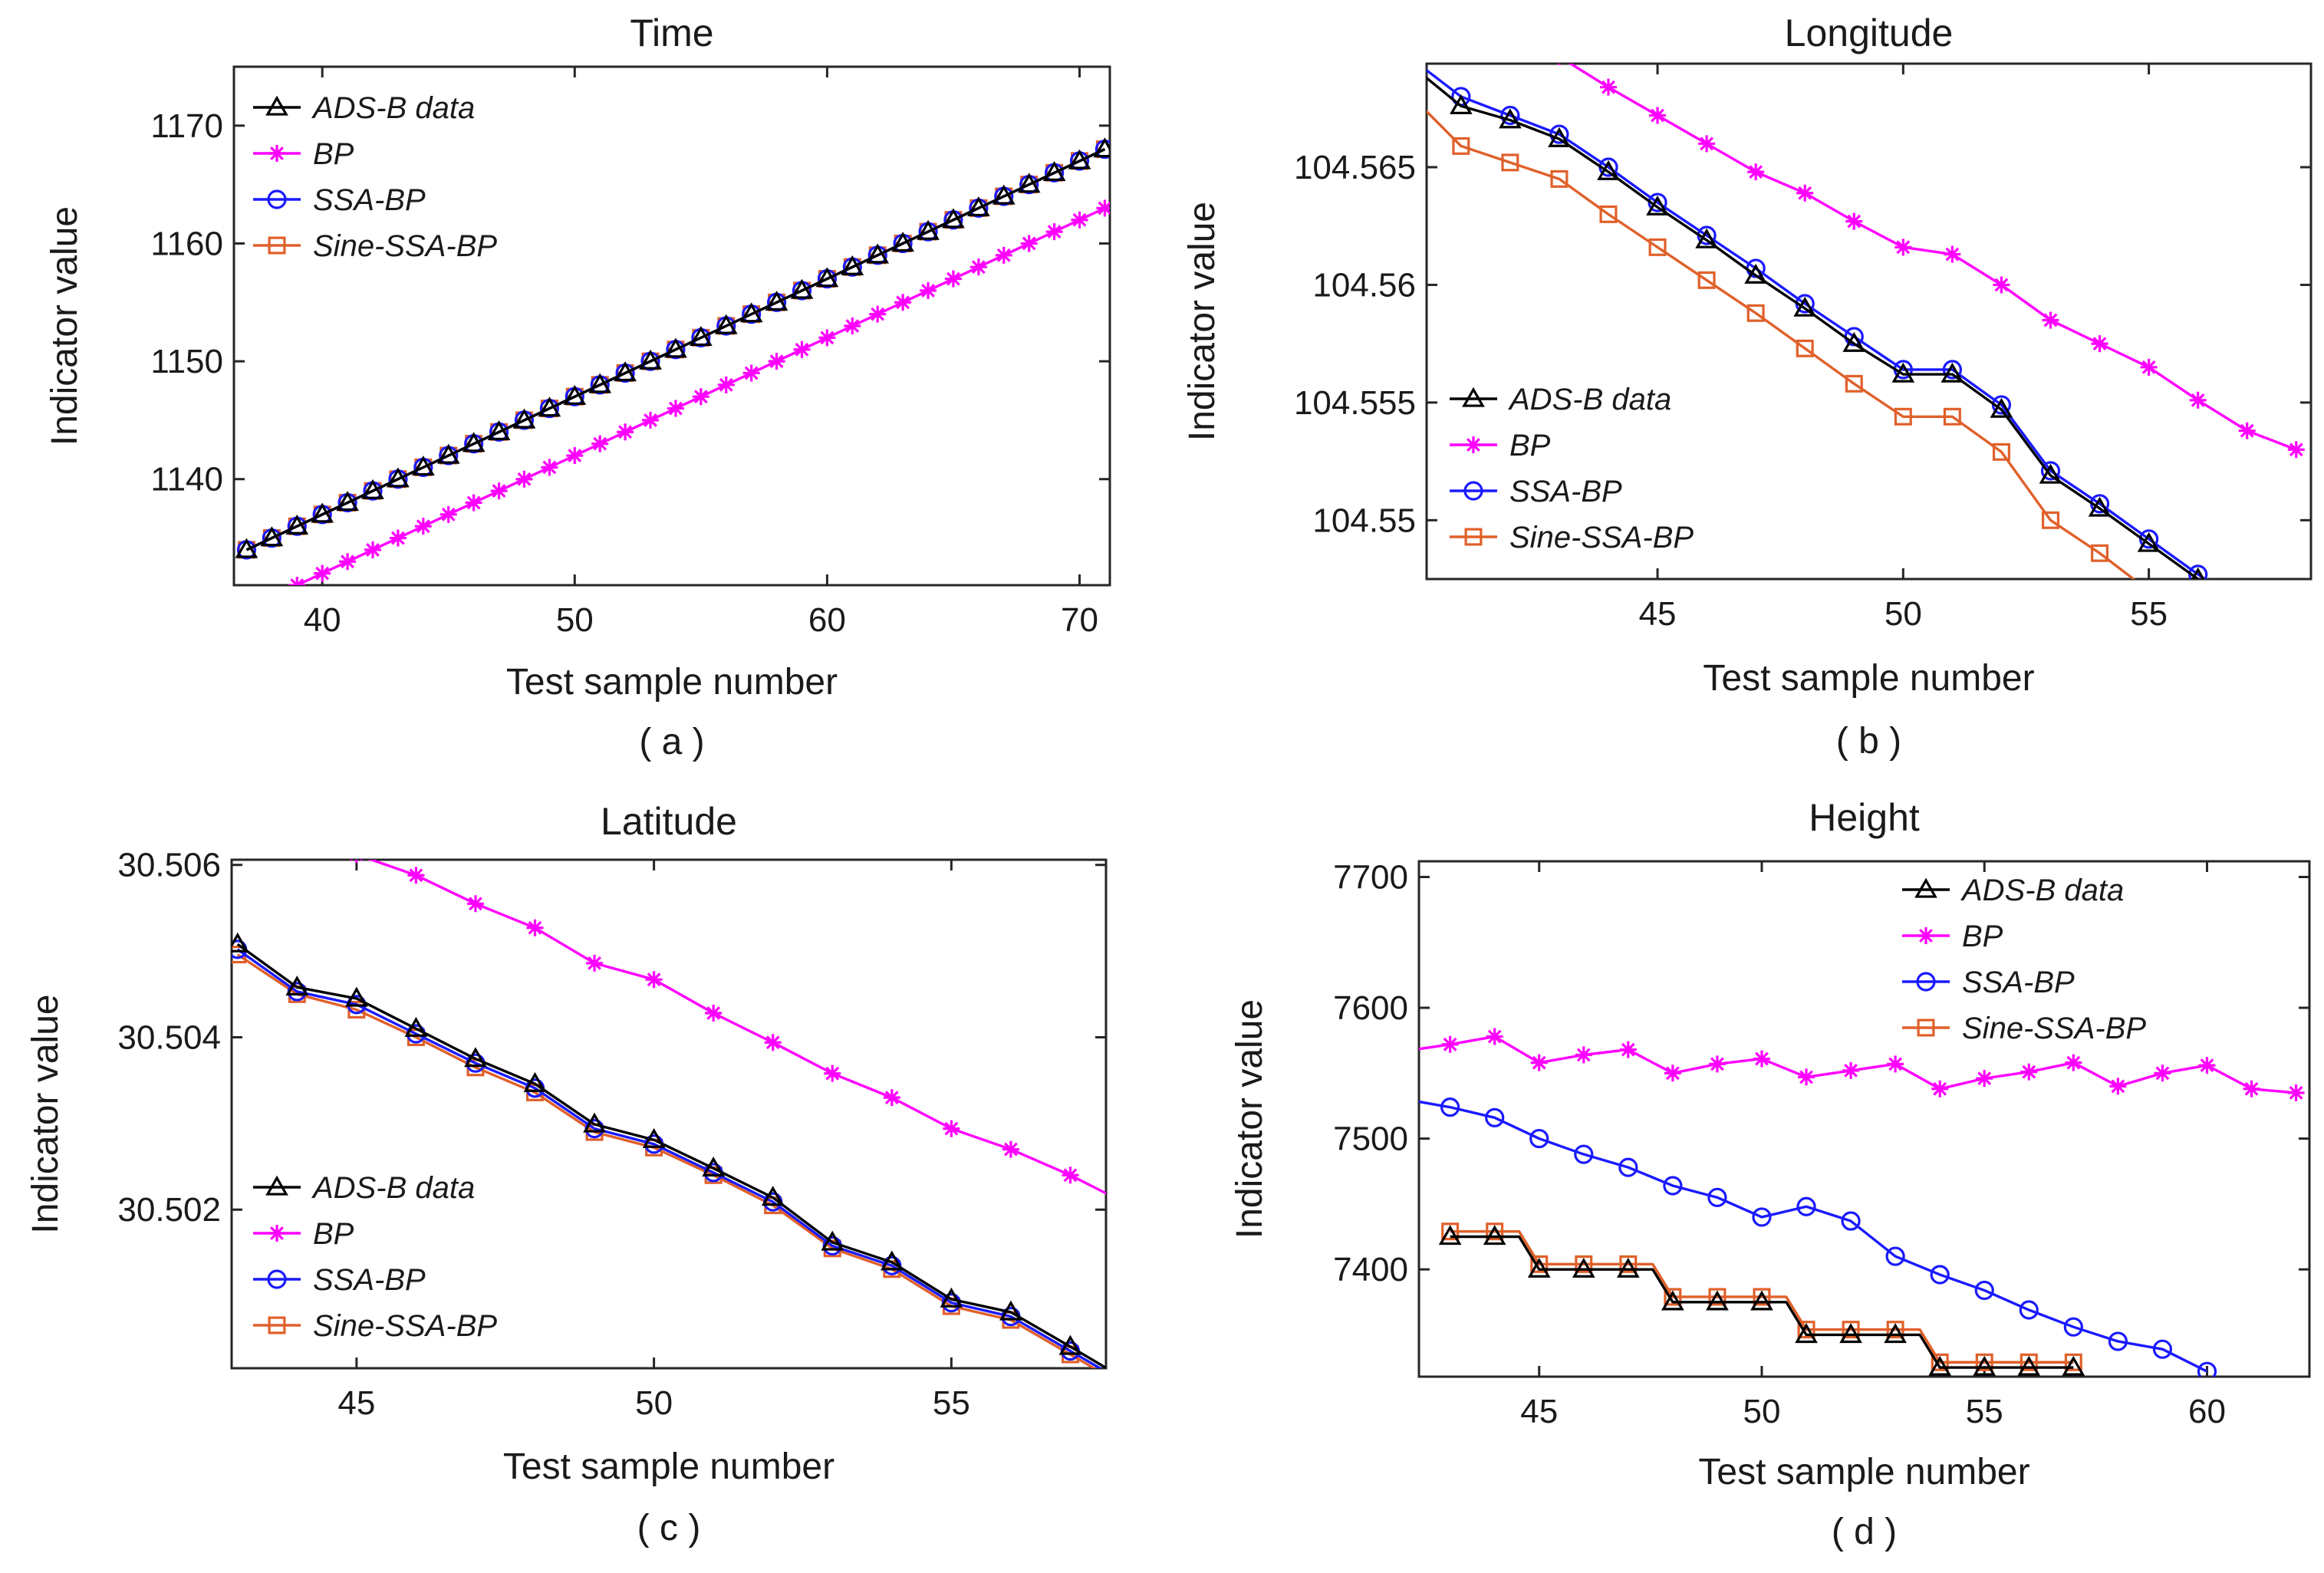 The height and width of the screenshot is (1573, 2324). I want to click on plot-area, so click(671, 326).